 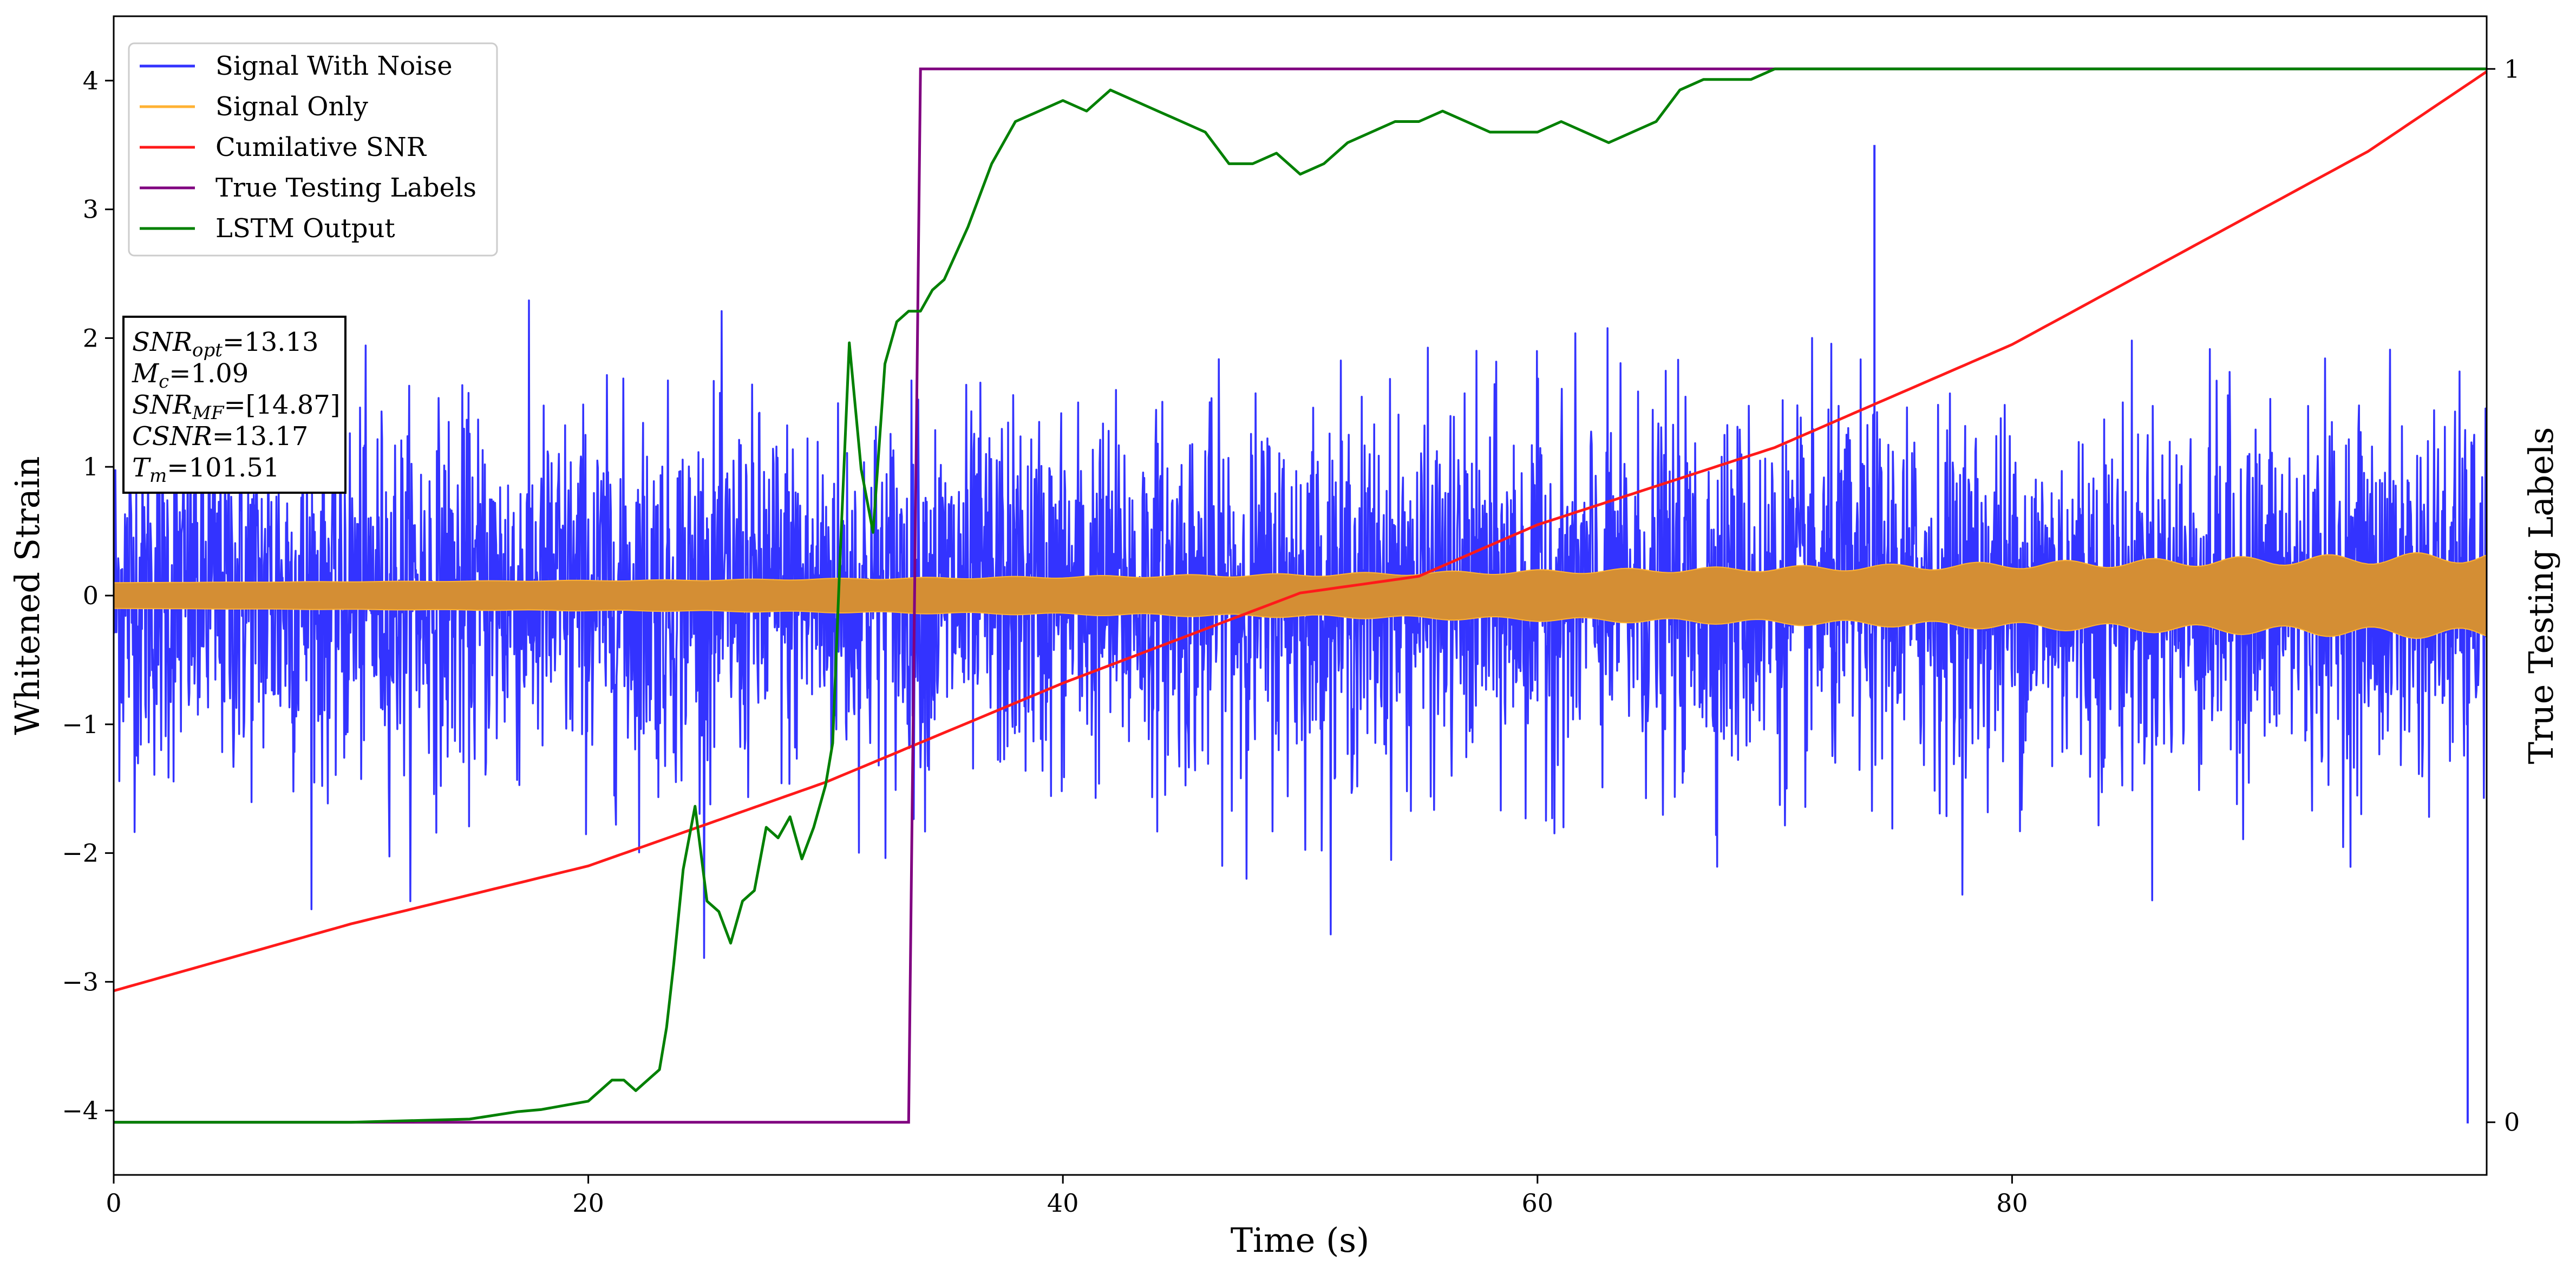 I want to click on x-tick-label: 60, so click(x=1538, y=1203).